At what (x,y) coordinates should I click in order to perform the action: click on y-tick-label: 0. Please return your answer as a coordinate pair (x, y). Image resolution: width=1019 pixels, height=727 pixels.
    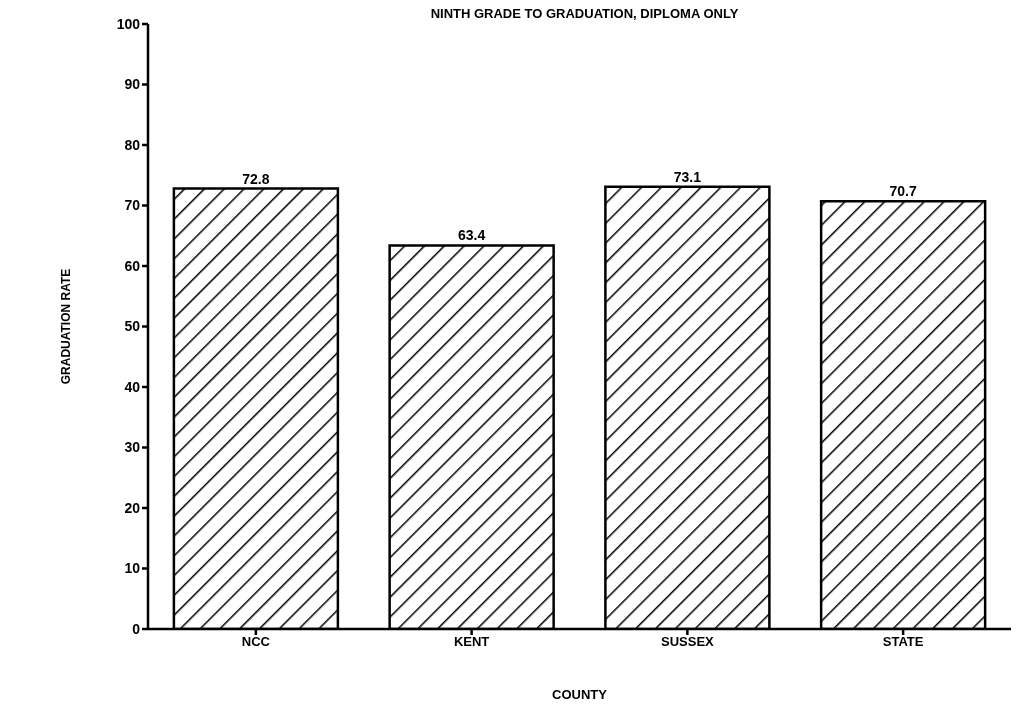
    Looking at the image, I should click on (136, 628).